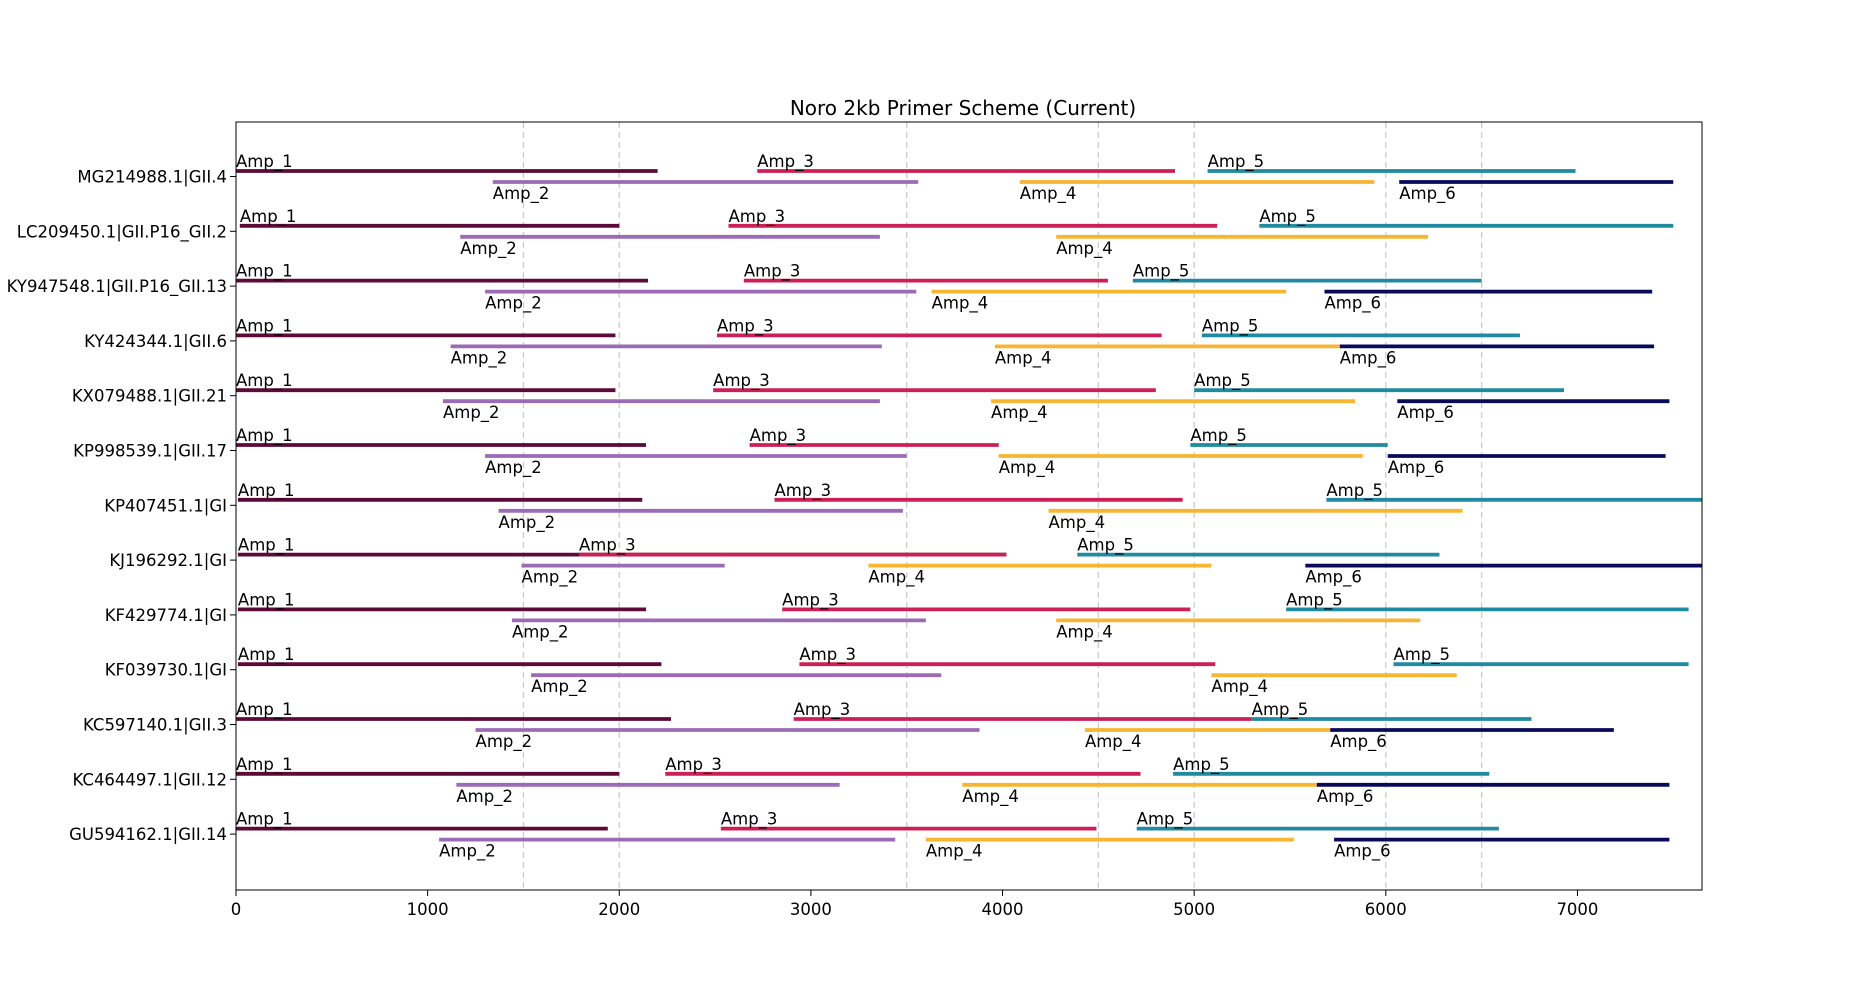 This screenshot has width=1872, height=1008. Describe the element at coordinates (149, 396) in the screenshot. I see `y-tick-label: KX079488.1|GII.21` at that location.